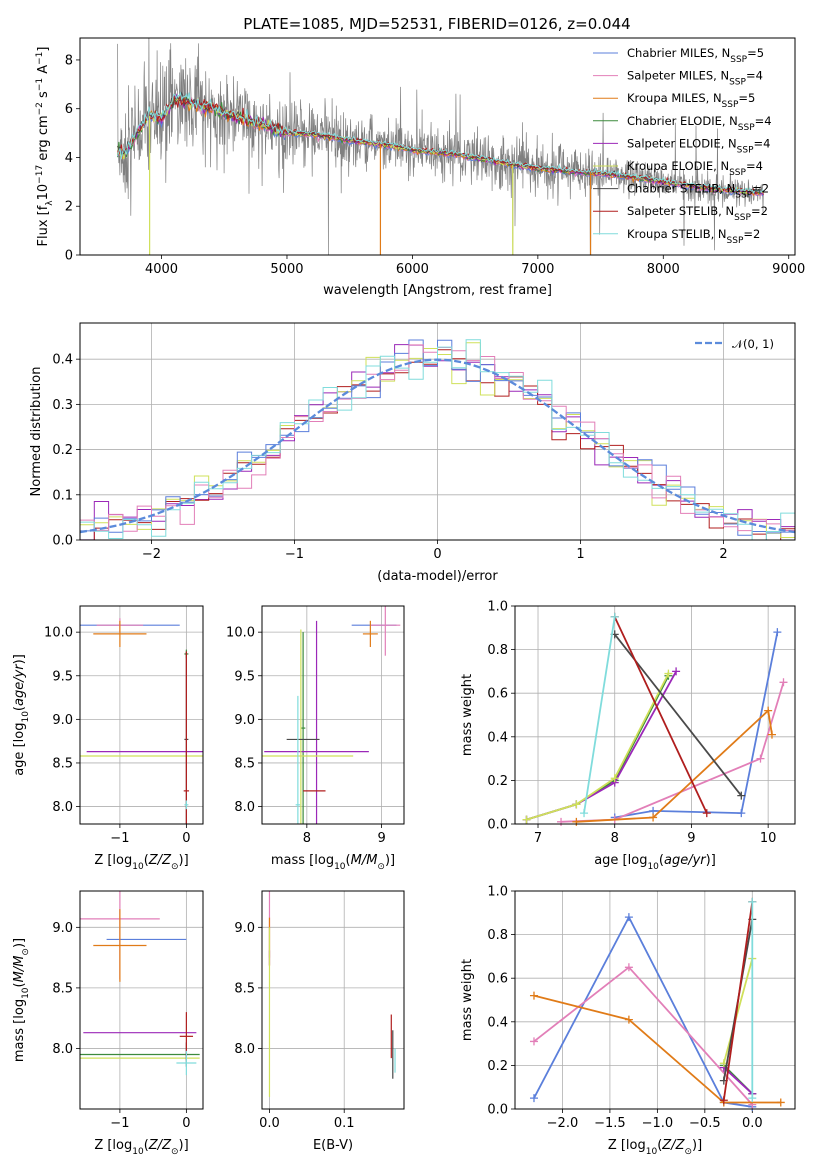  What do you see at coordinates (697, 213) in the screenshot?
I see `legend-entry-label: Salpeter STELIB, NSSP=2` at bounding box center [697, 213].